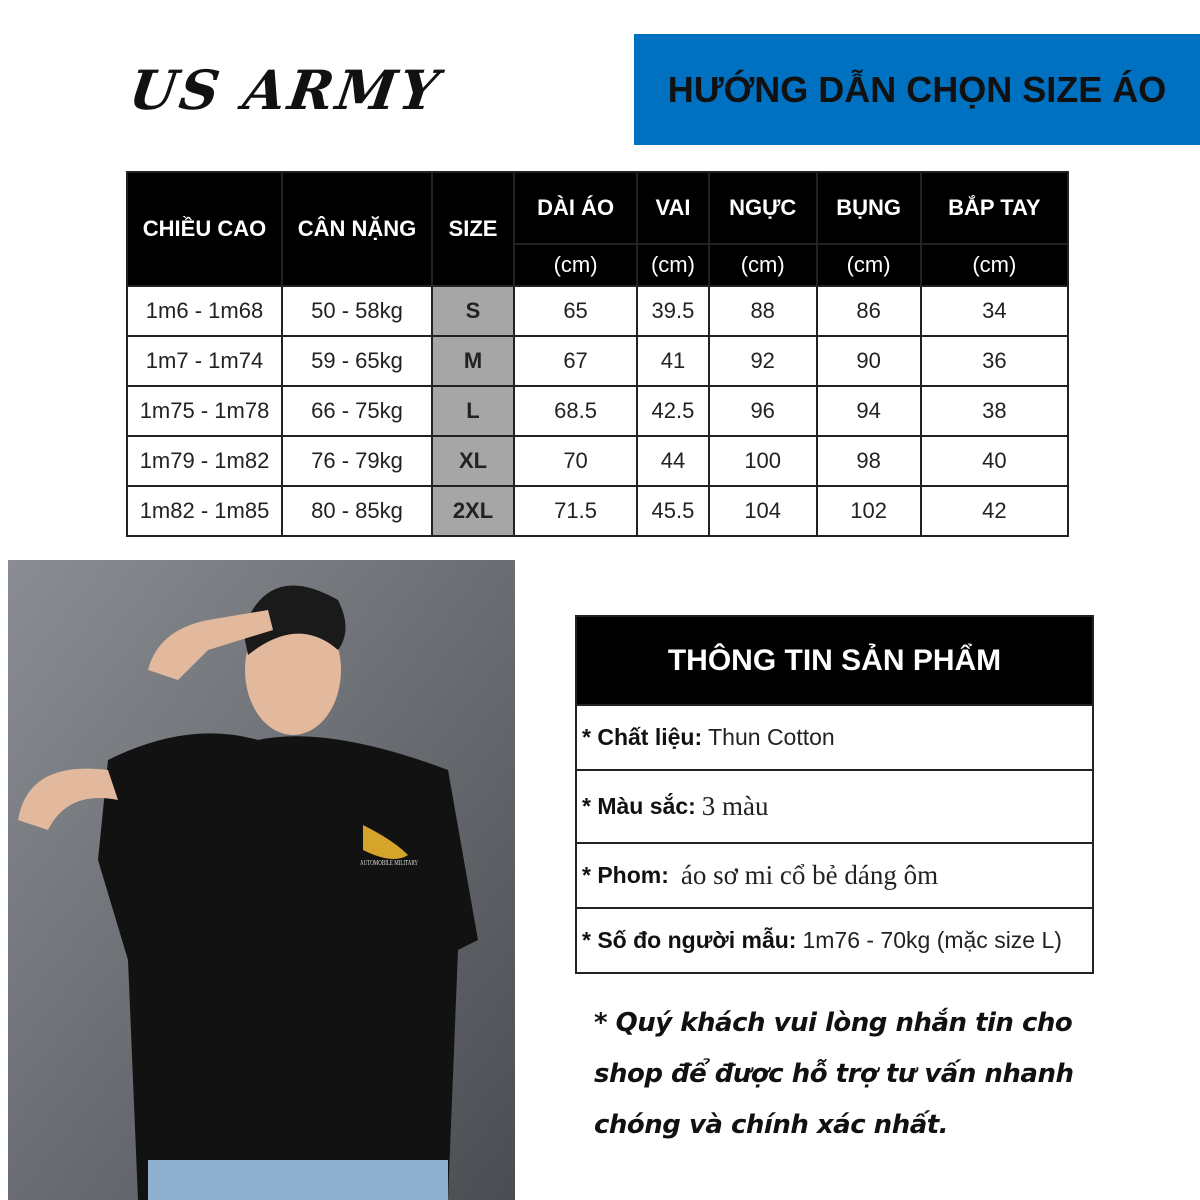 This screenshot has width=1200, height=1200. Describe the element at coordinates (204, 461) in the screenshot. I see `table-cell: 1m79 - 1m82` at that location.